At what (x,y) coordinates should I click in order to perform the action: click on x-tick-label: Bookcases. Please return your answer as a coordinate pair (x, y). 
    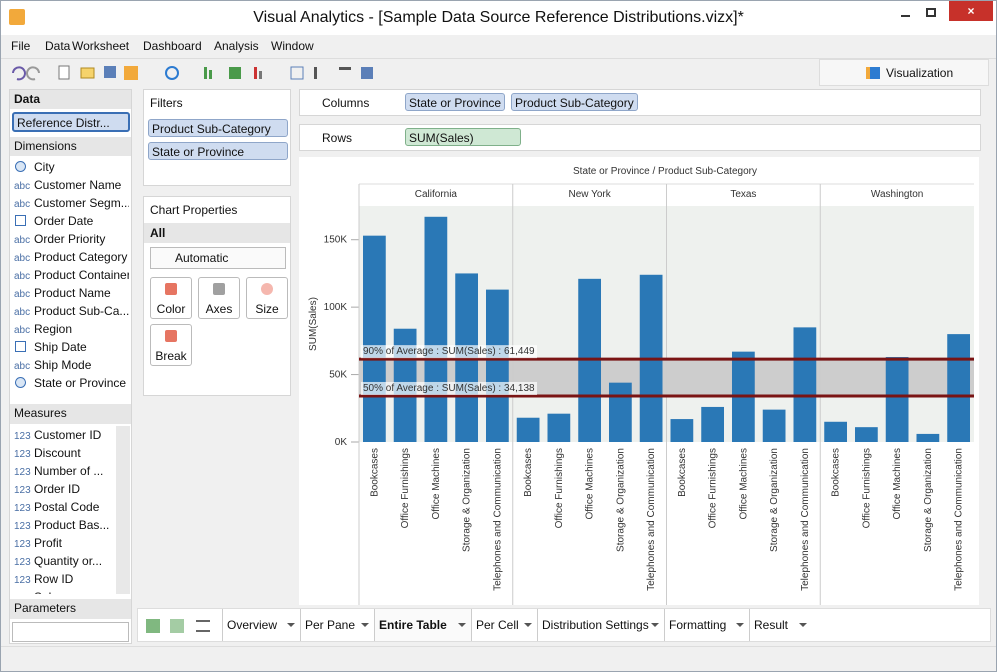
    Looking at the image, I should click on (528, 472).